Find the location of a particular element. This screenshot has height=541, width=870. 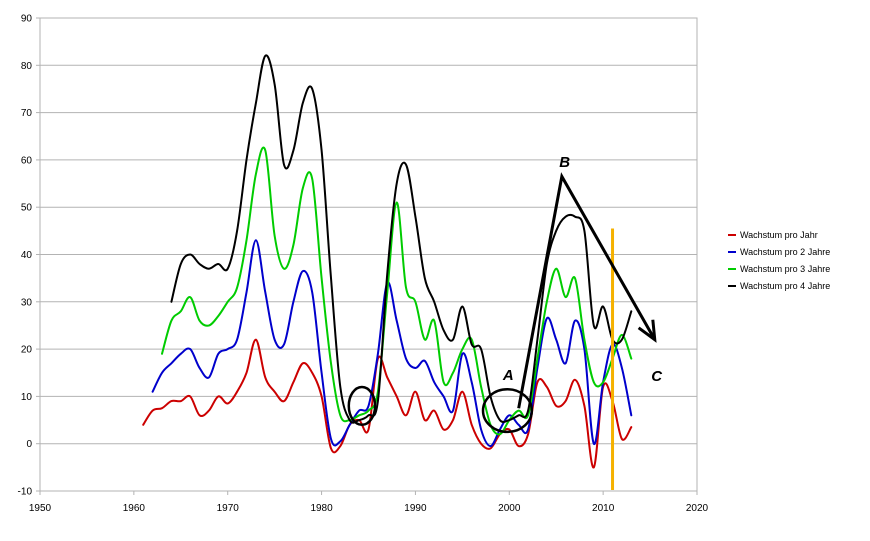

legend-item-series-2: Wachstum pro 2 Jahre is located at coordinates (779, 251).